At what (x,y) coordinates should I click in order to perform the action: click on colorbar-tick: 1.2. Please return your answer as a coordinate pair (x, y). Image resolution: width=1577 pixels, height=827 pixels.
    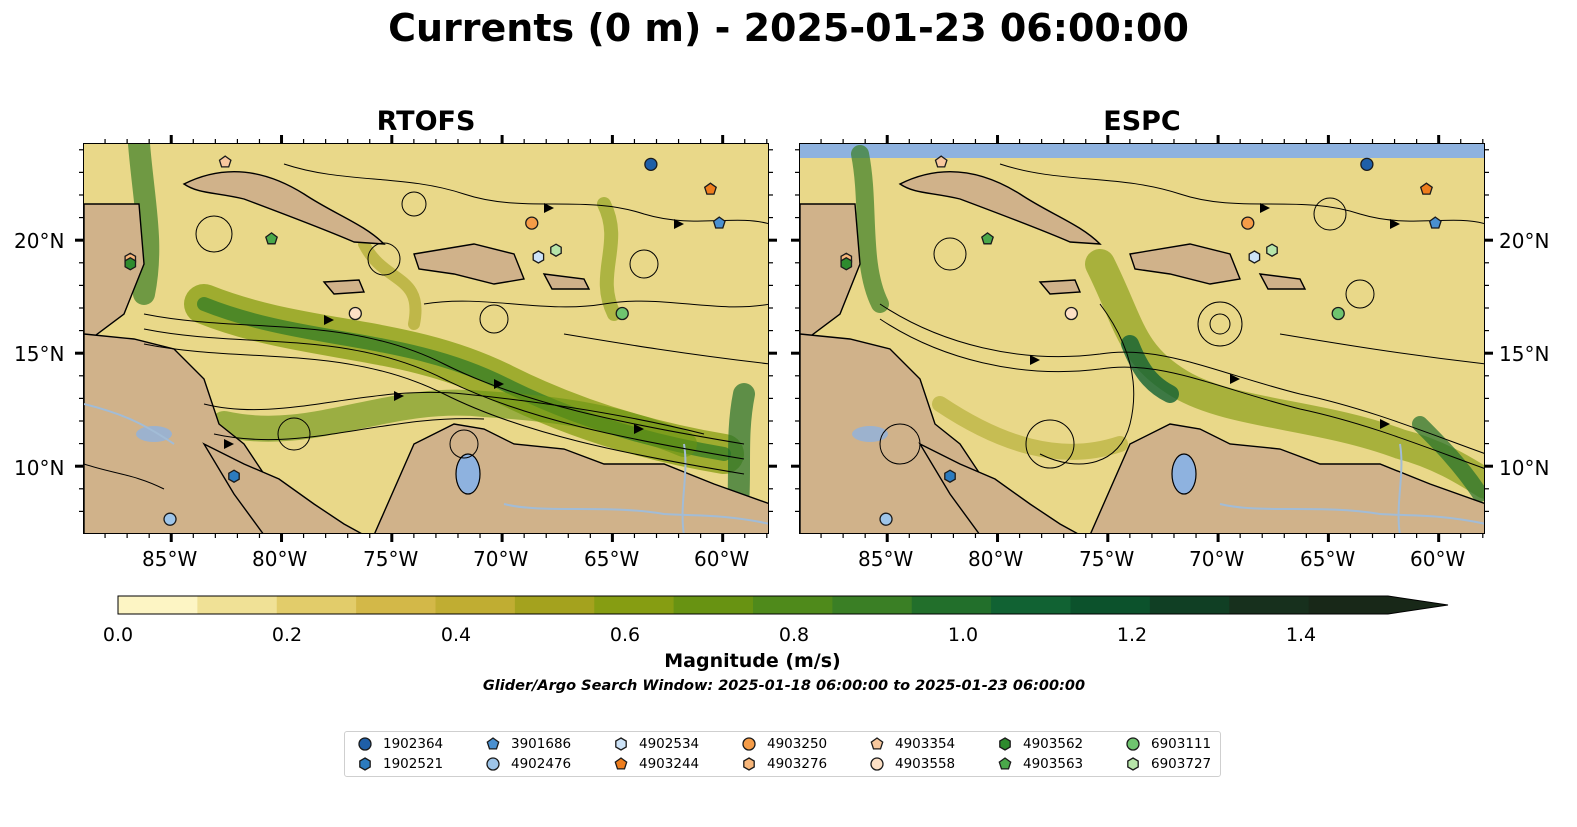
    Looking at the image, I should click on (1132, 635).